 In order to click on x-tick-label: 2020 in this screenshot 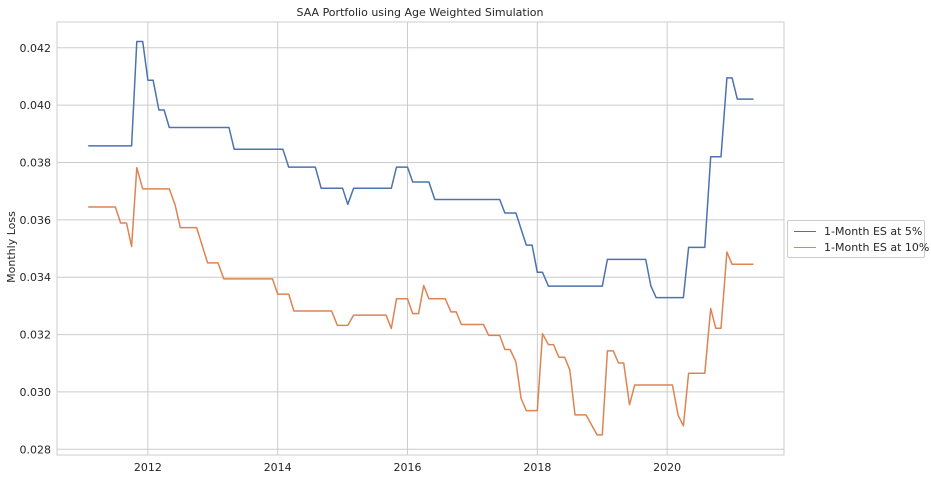, I will do `click(667, 467)`.